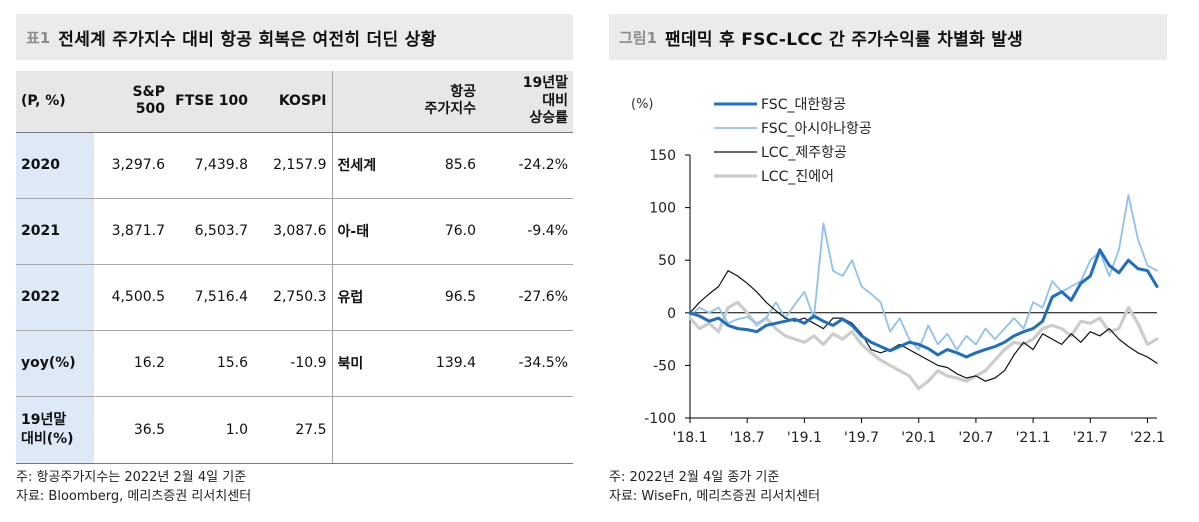  I want to click on row-label: 2022, so click(55, 297).